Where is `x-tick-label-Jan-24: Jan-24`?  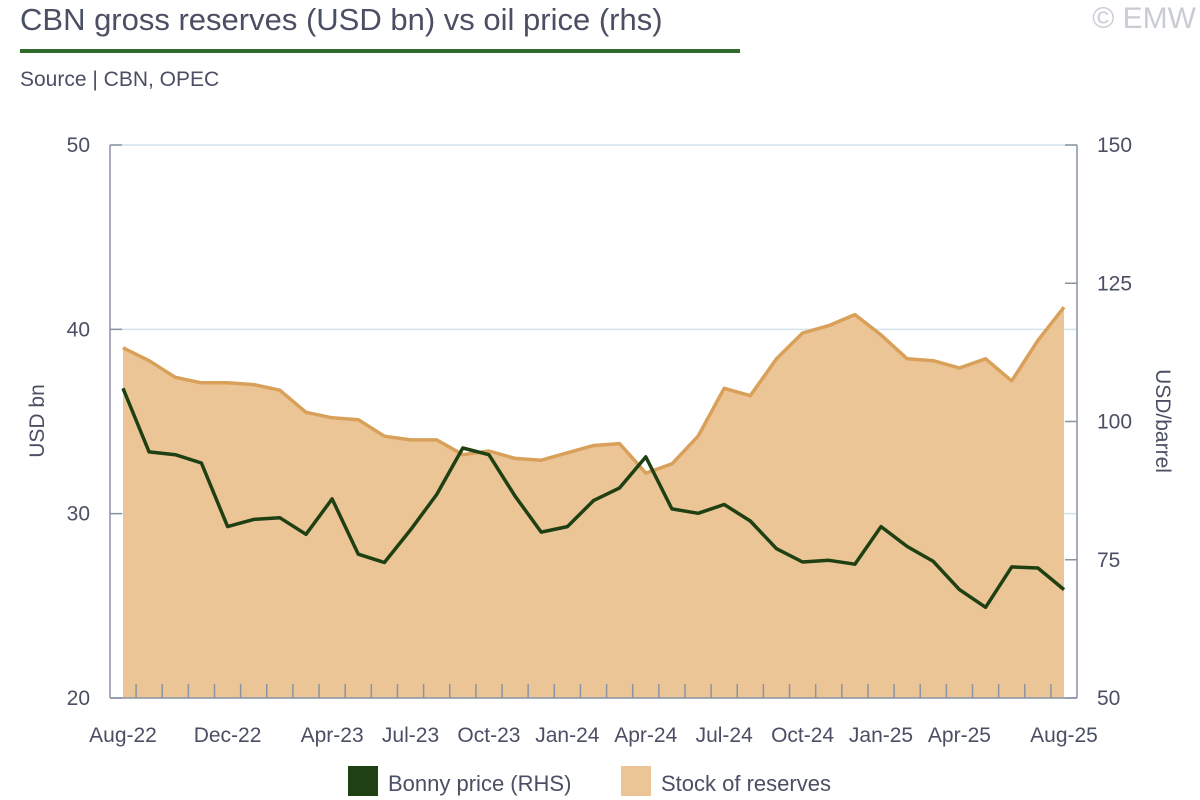 x-tick-label-Jan-24: Jan-24 is located at coordinates (567, 735).